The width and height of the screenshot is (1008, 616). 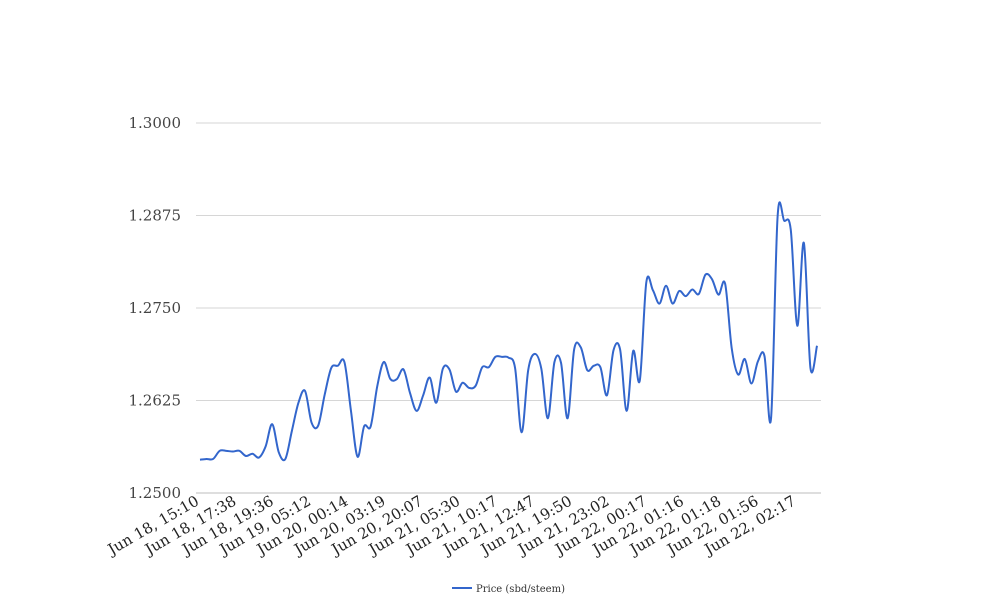 I want to click on y-tick-label: 1.3000, so click(x=155, y=123).